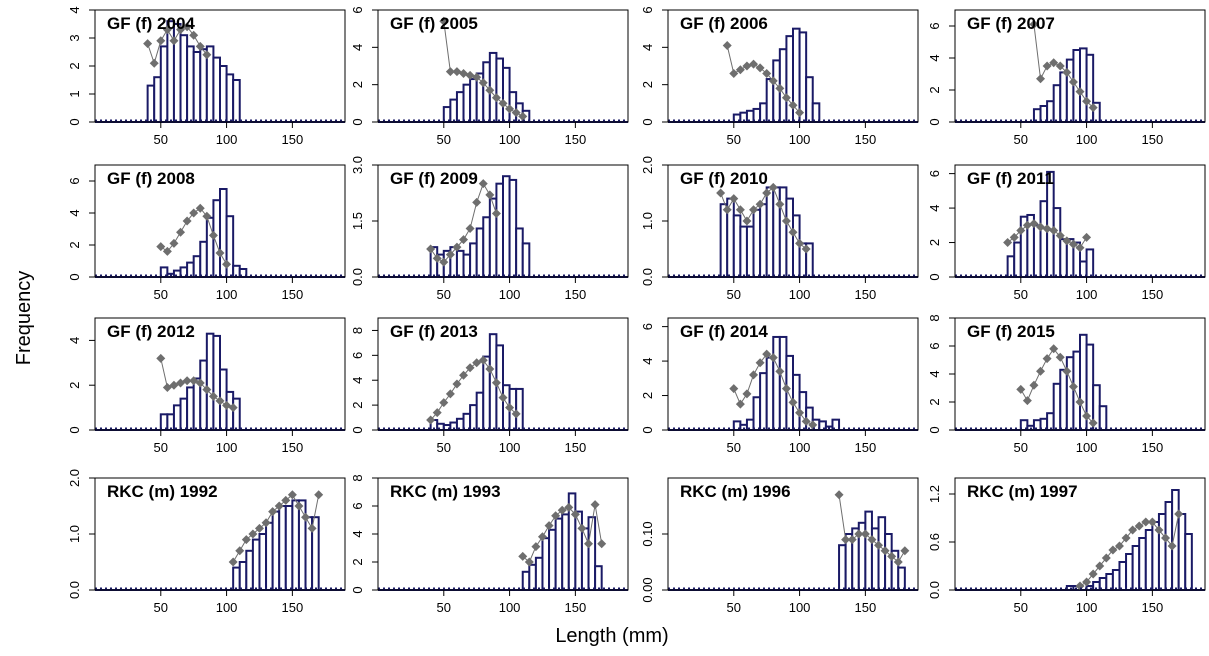 The width and height of the screenshot is (1209, 656). Describe the element at coordinates (445, 491) in the screenshot. I see `panel-title: RKC (m) 1993` at that location.